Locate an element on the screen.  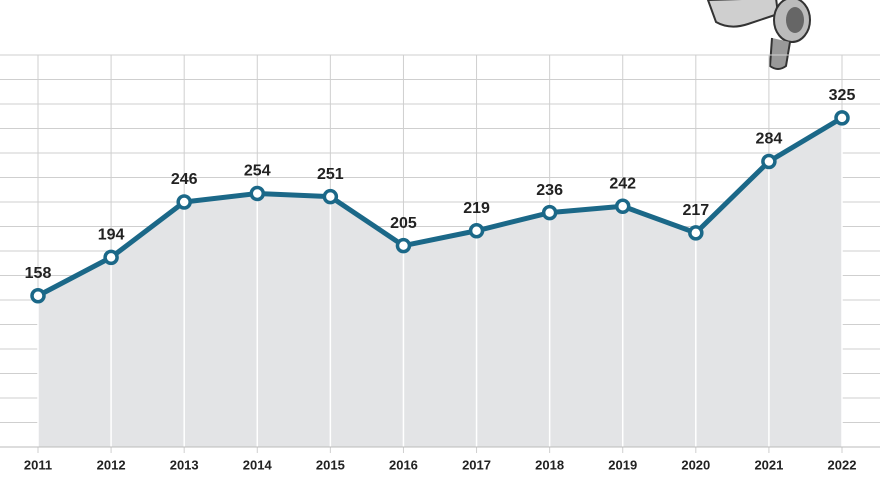
data-label: 217 is located at coordinates (695, 210).